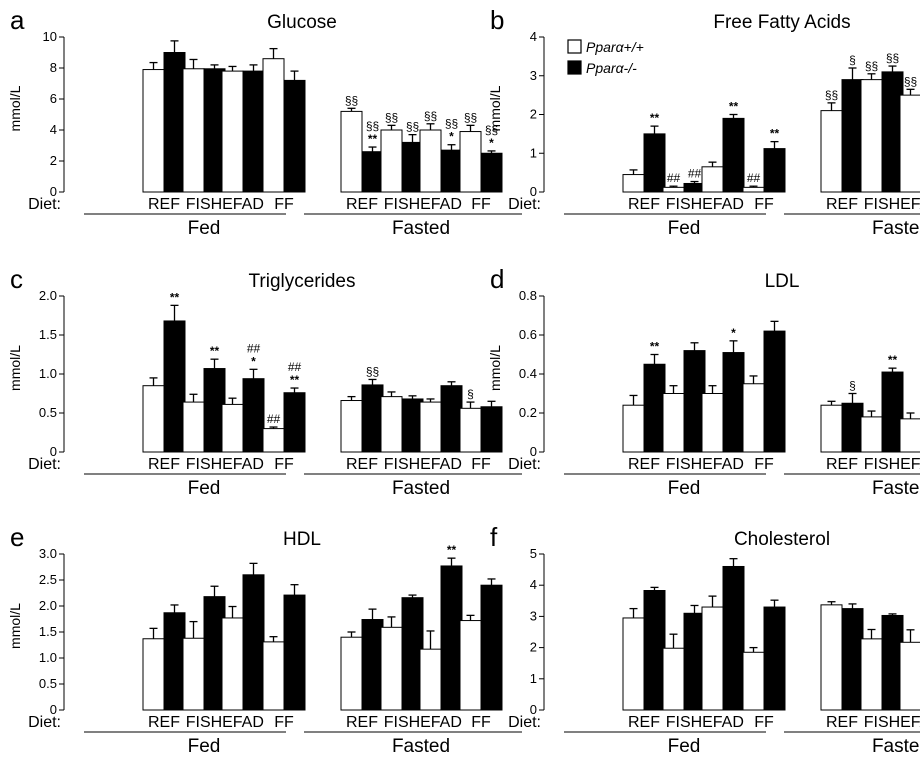 This screenshot has width=920, height=765. I want to click on panel-letter: e, so click(17, 537).